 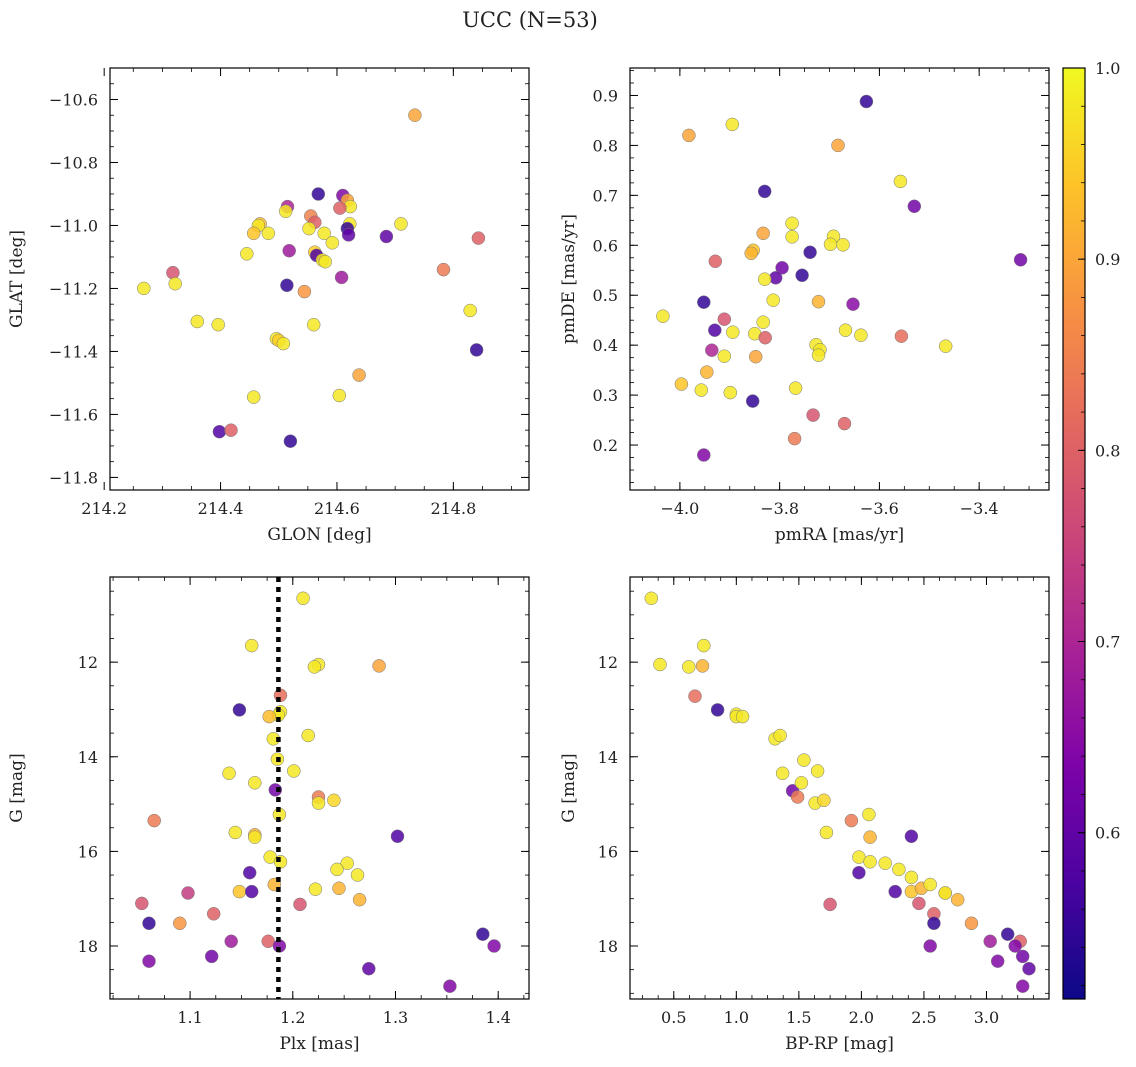 I want to click on y-tick-label: −11.8, so click(x=73, y=477).